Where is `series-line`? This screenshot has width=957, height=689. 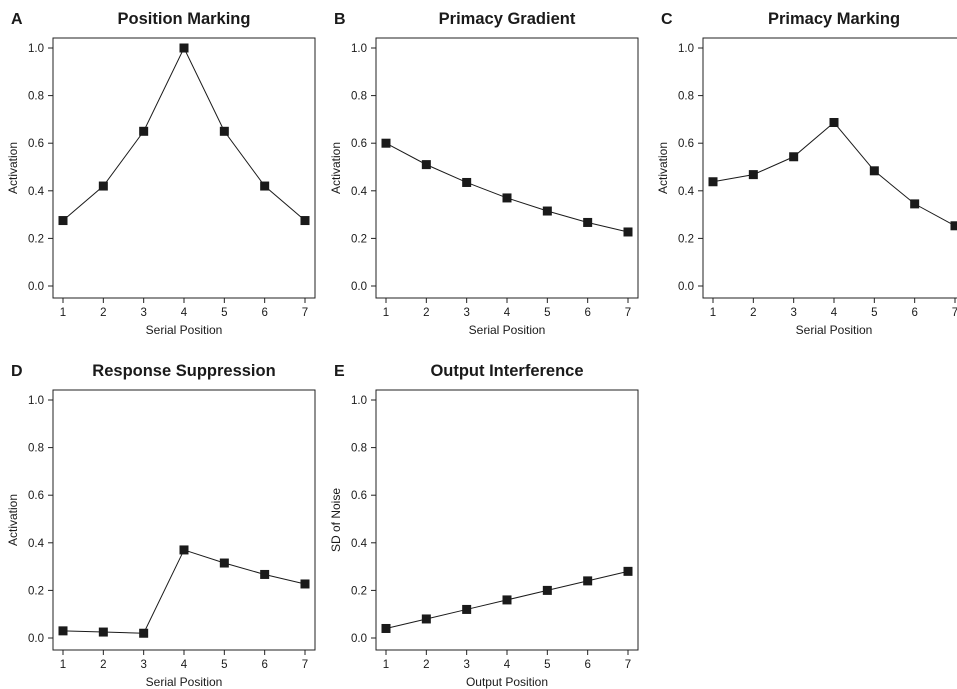
series-line is located at coordinates (184, 133).